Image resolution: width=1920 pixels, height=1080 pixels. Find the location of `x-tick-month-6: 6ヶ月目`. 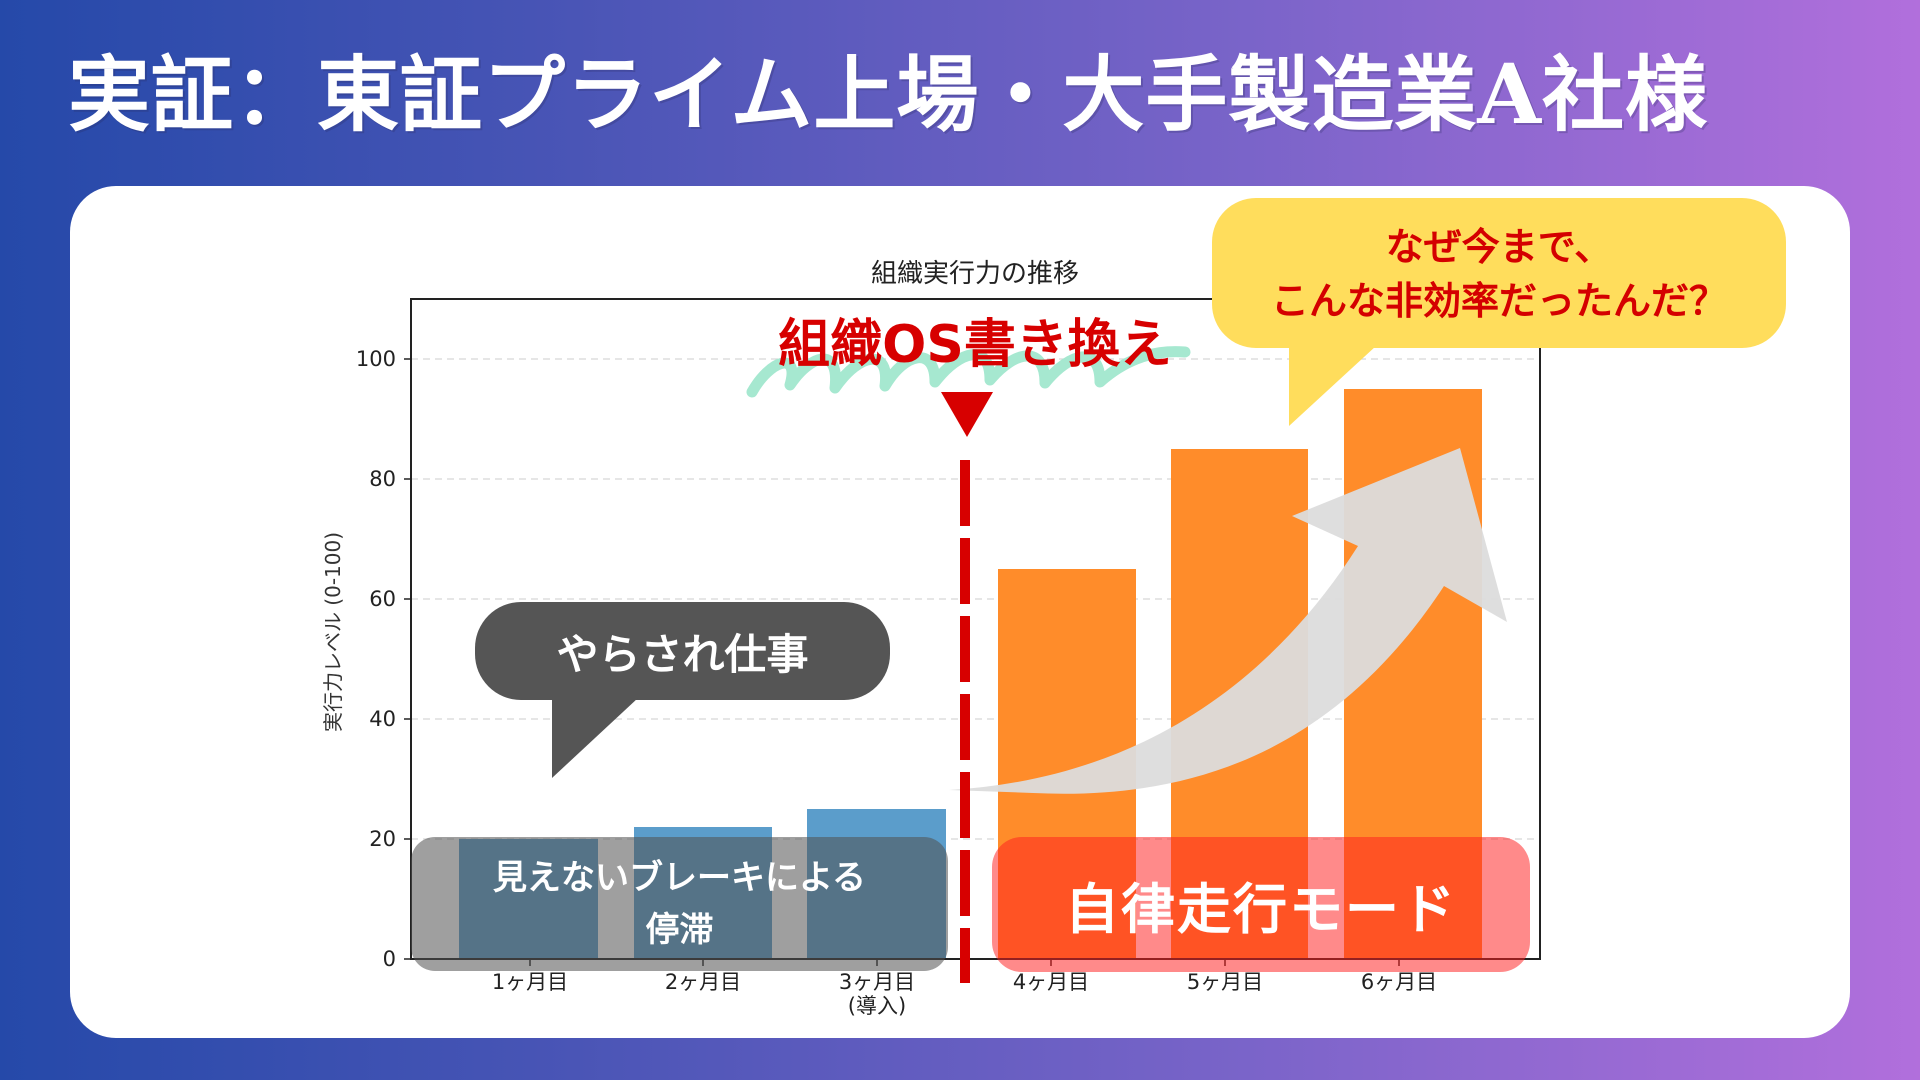

x-tick-month-6: 6ヶ月目 is located at coordinates (1399, 982).